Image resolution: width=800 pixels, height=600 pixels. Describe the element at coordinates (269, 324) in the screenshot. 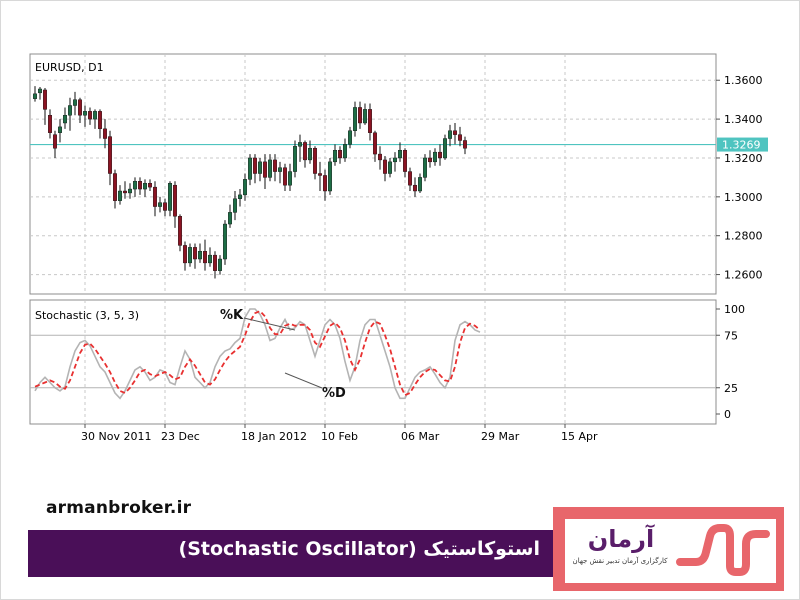

I see `k-pointer-line` at that location.